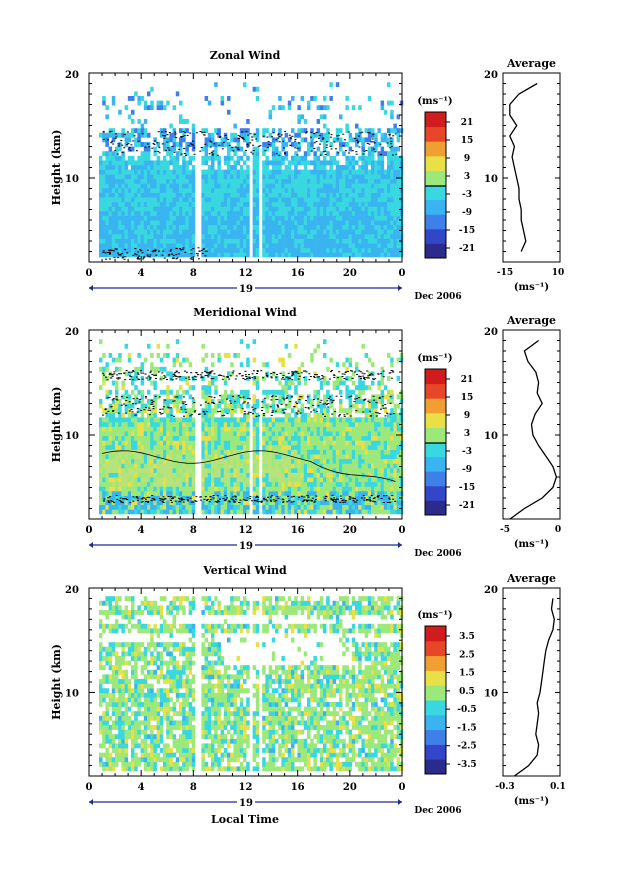 The image size is (622, 873). What do you see at coordinates (251, 170) in the screenshot?
I see `heatmap-field` at bounding box center [251, 170].